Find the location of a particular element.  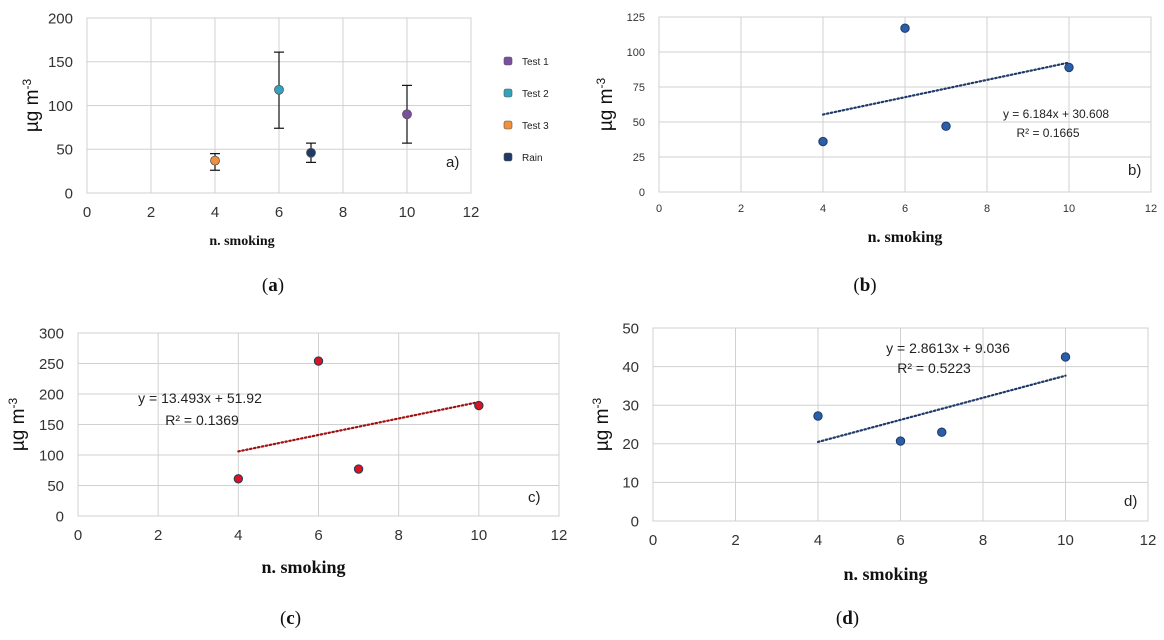

legend-label: Test 3 is located at coordinates (535, 126).